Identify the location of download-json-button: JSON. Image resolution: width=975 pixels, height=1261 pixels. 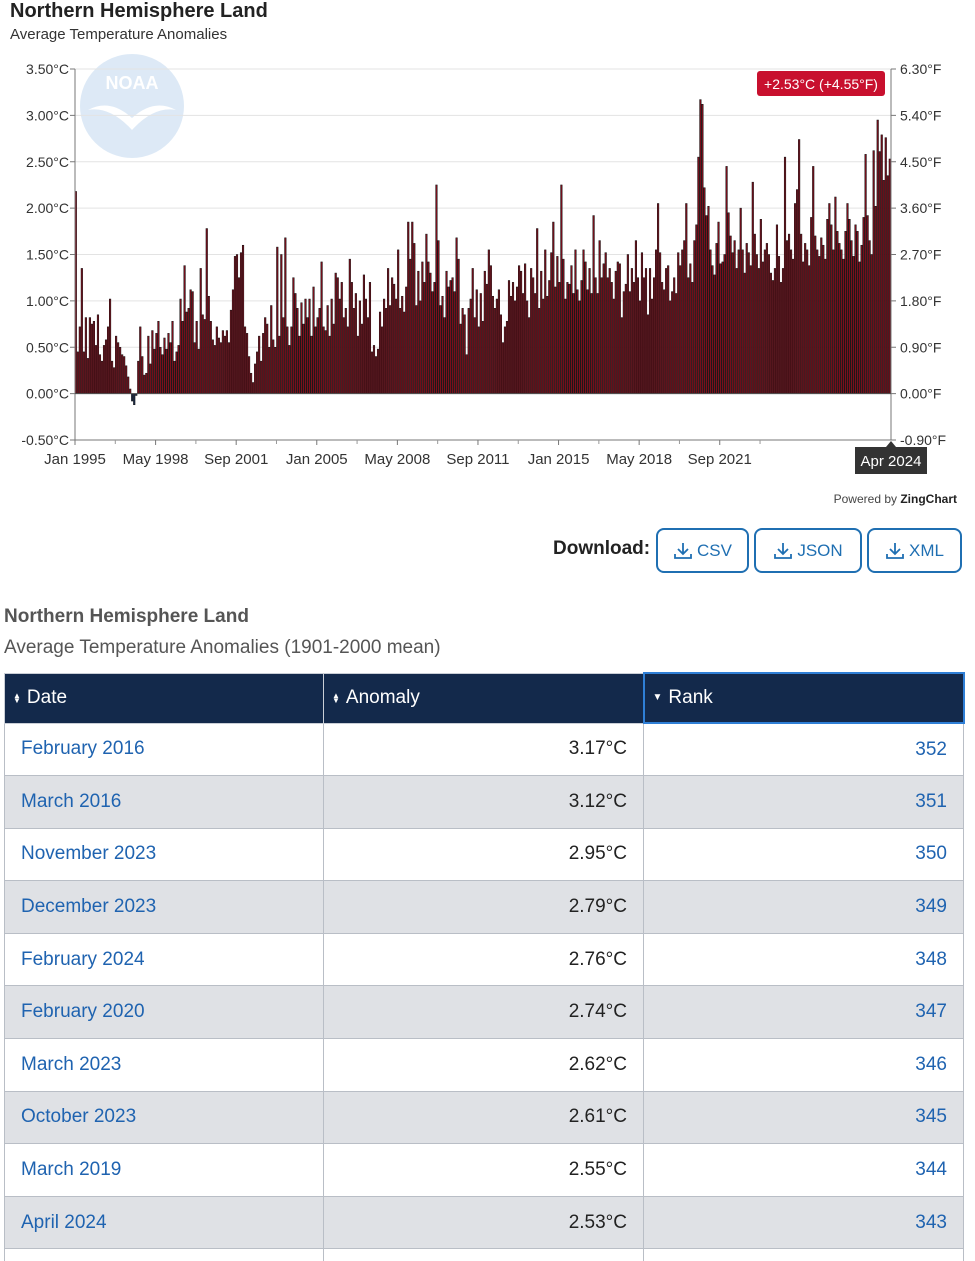
(808, 550).